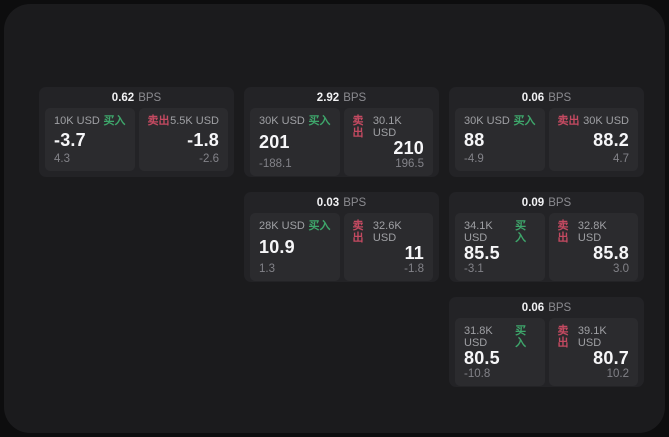  I want to click on buy-quote-tile: 34.1K USD 买入 85.5 -3.1, so click(500, 247).